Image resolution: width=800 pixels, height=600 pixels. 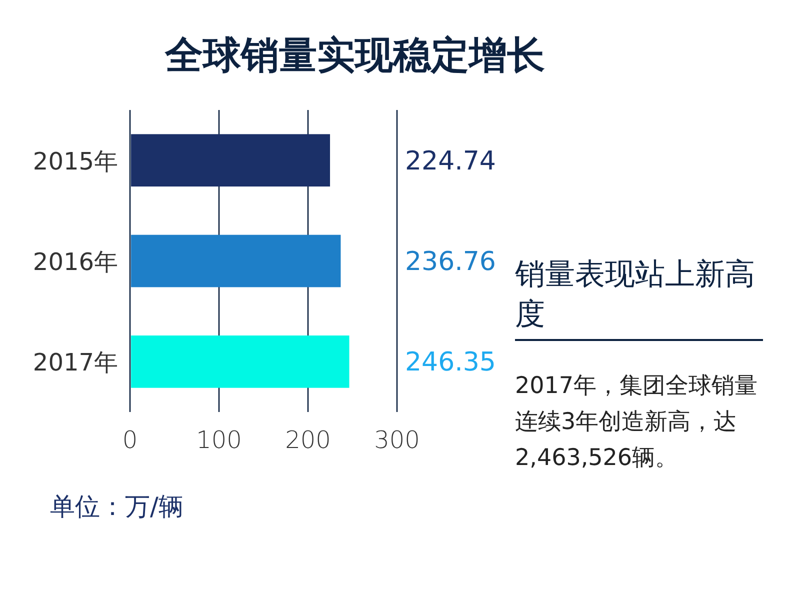 I want to click on x-tick-label: 0, so click(x=130, y=440).